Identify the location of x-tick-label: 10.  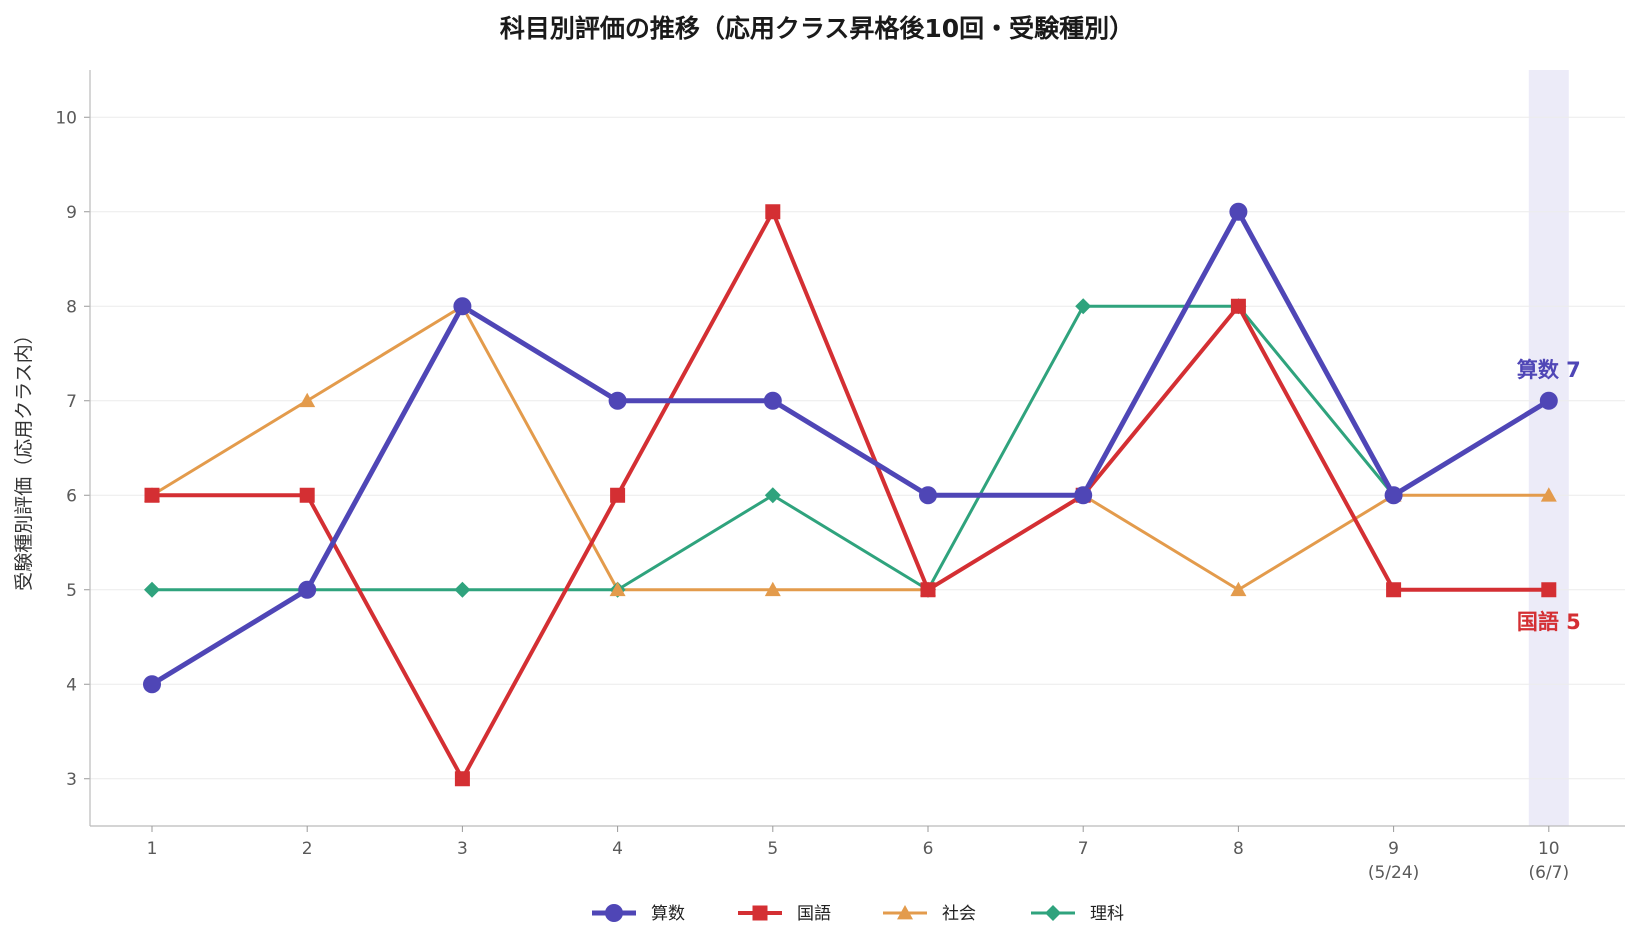
(1549, 849).